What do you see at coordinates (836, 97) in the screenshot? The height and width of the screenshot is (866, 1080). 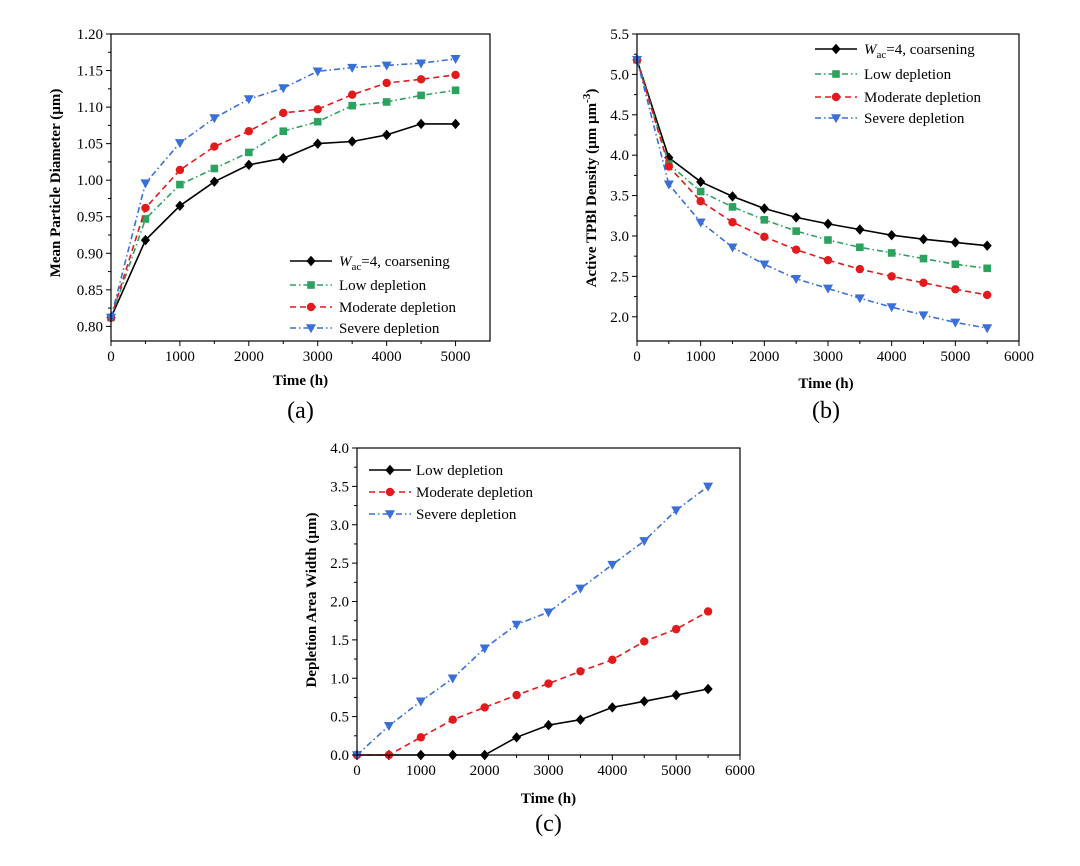 I see `panel-b-legend-marker-moderate` at bounding box center [836, 97].